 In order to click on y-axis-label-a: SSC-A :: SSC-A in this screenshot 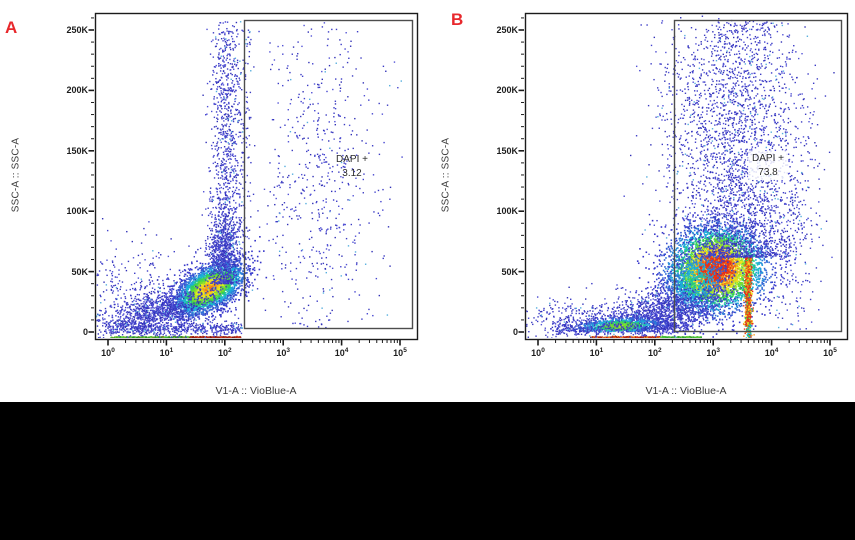, I will do `click(16, 175)`.